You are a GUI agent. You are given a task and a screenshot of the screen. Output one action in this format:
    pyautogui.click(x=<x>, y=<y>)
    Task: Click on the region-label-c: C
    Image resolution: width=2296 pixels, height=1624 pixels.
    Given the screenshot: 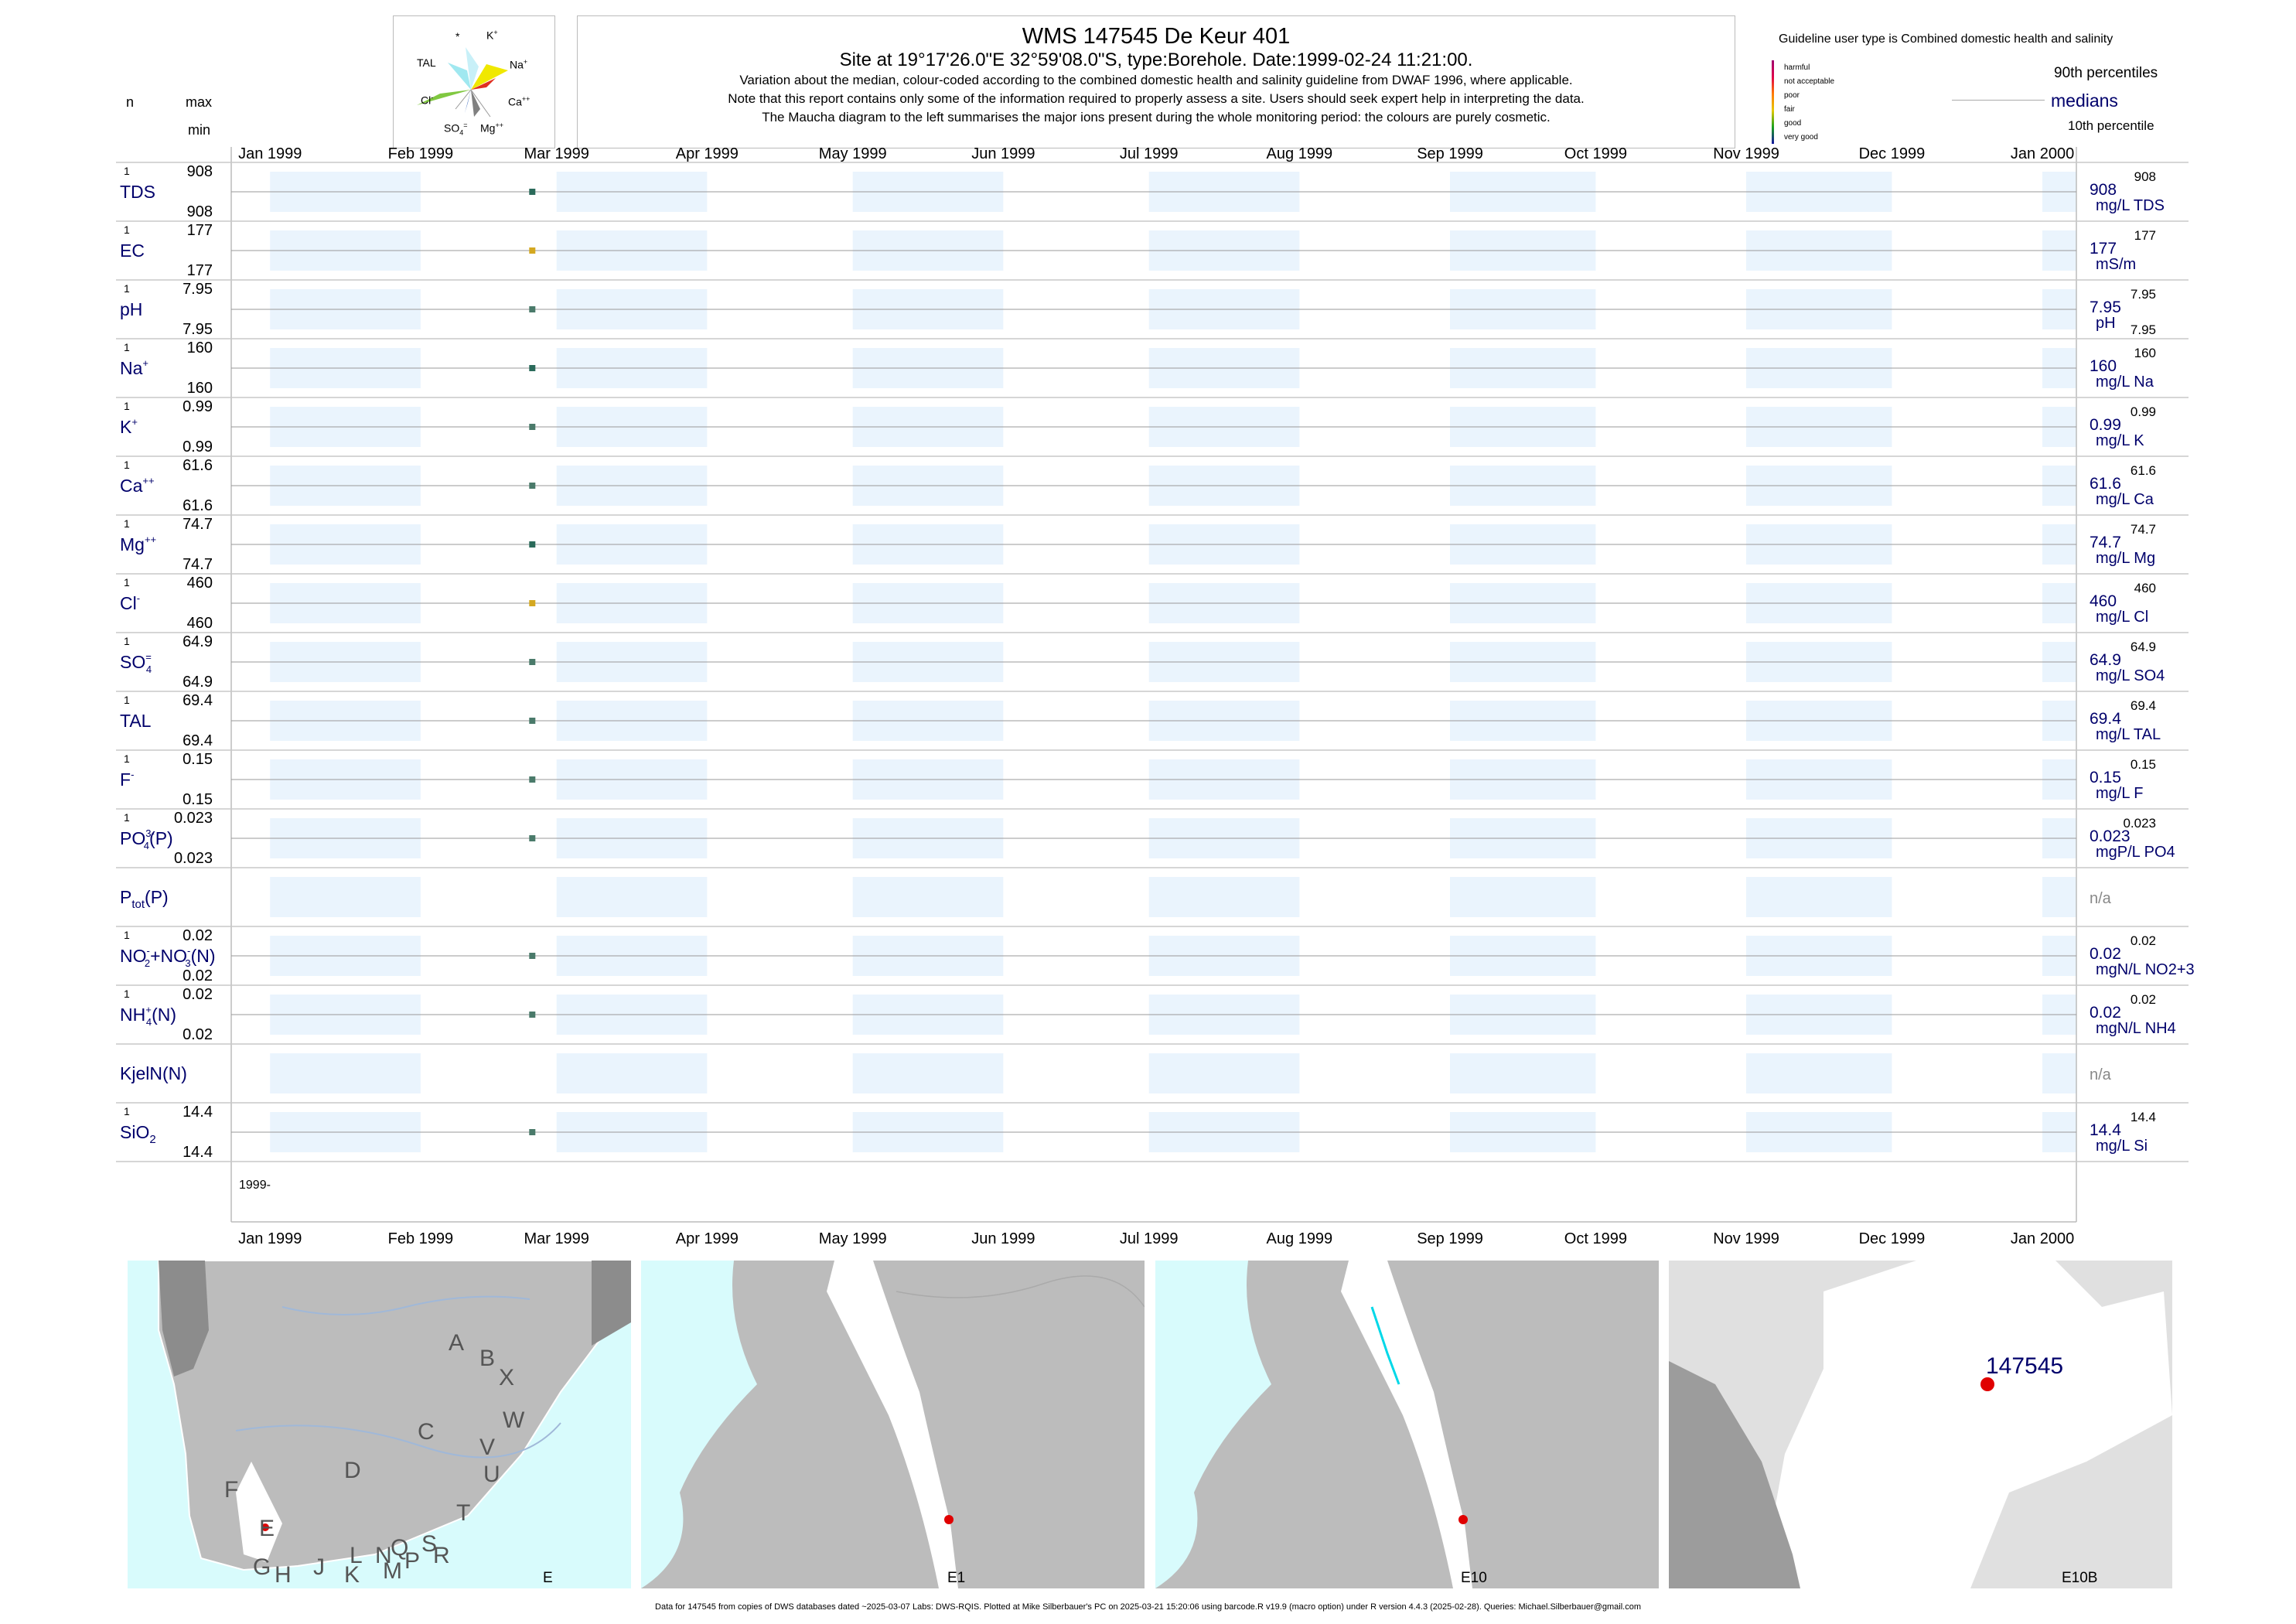 What is the action you would take?
    pyautogui.click(x=426, y=1432)
    